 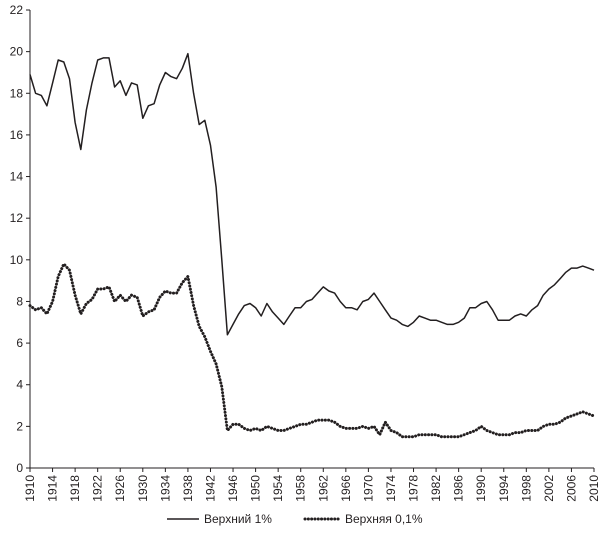 I want to click on x-tick-label: 2010, so click(x=593, y=488).